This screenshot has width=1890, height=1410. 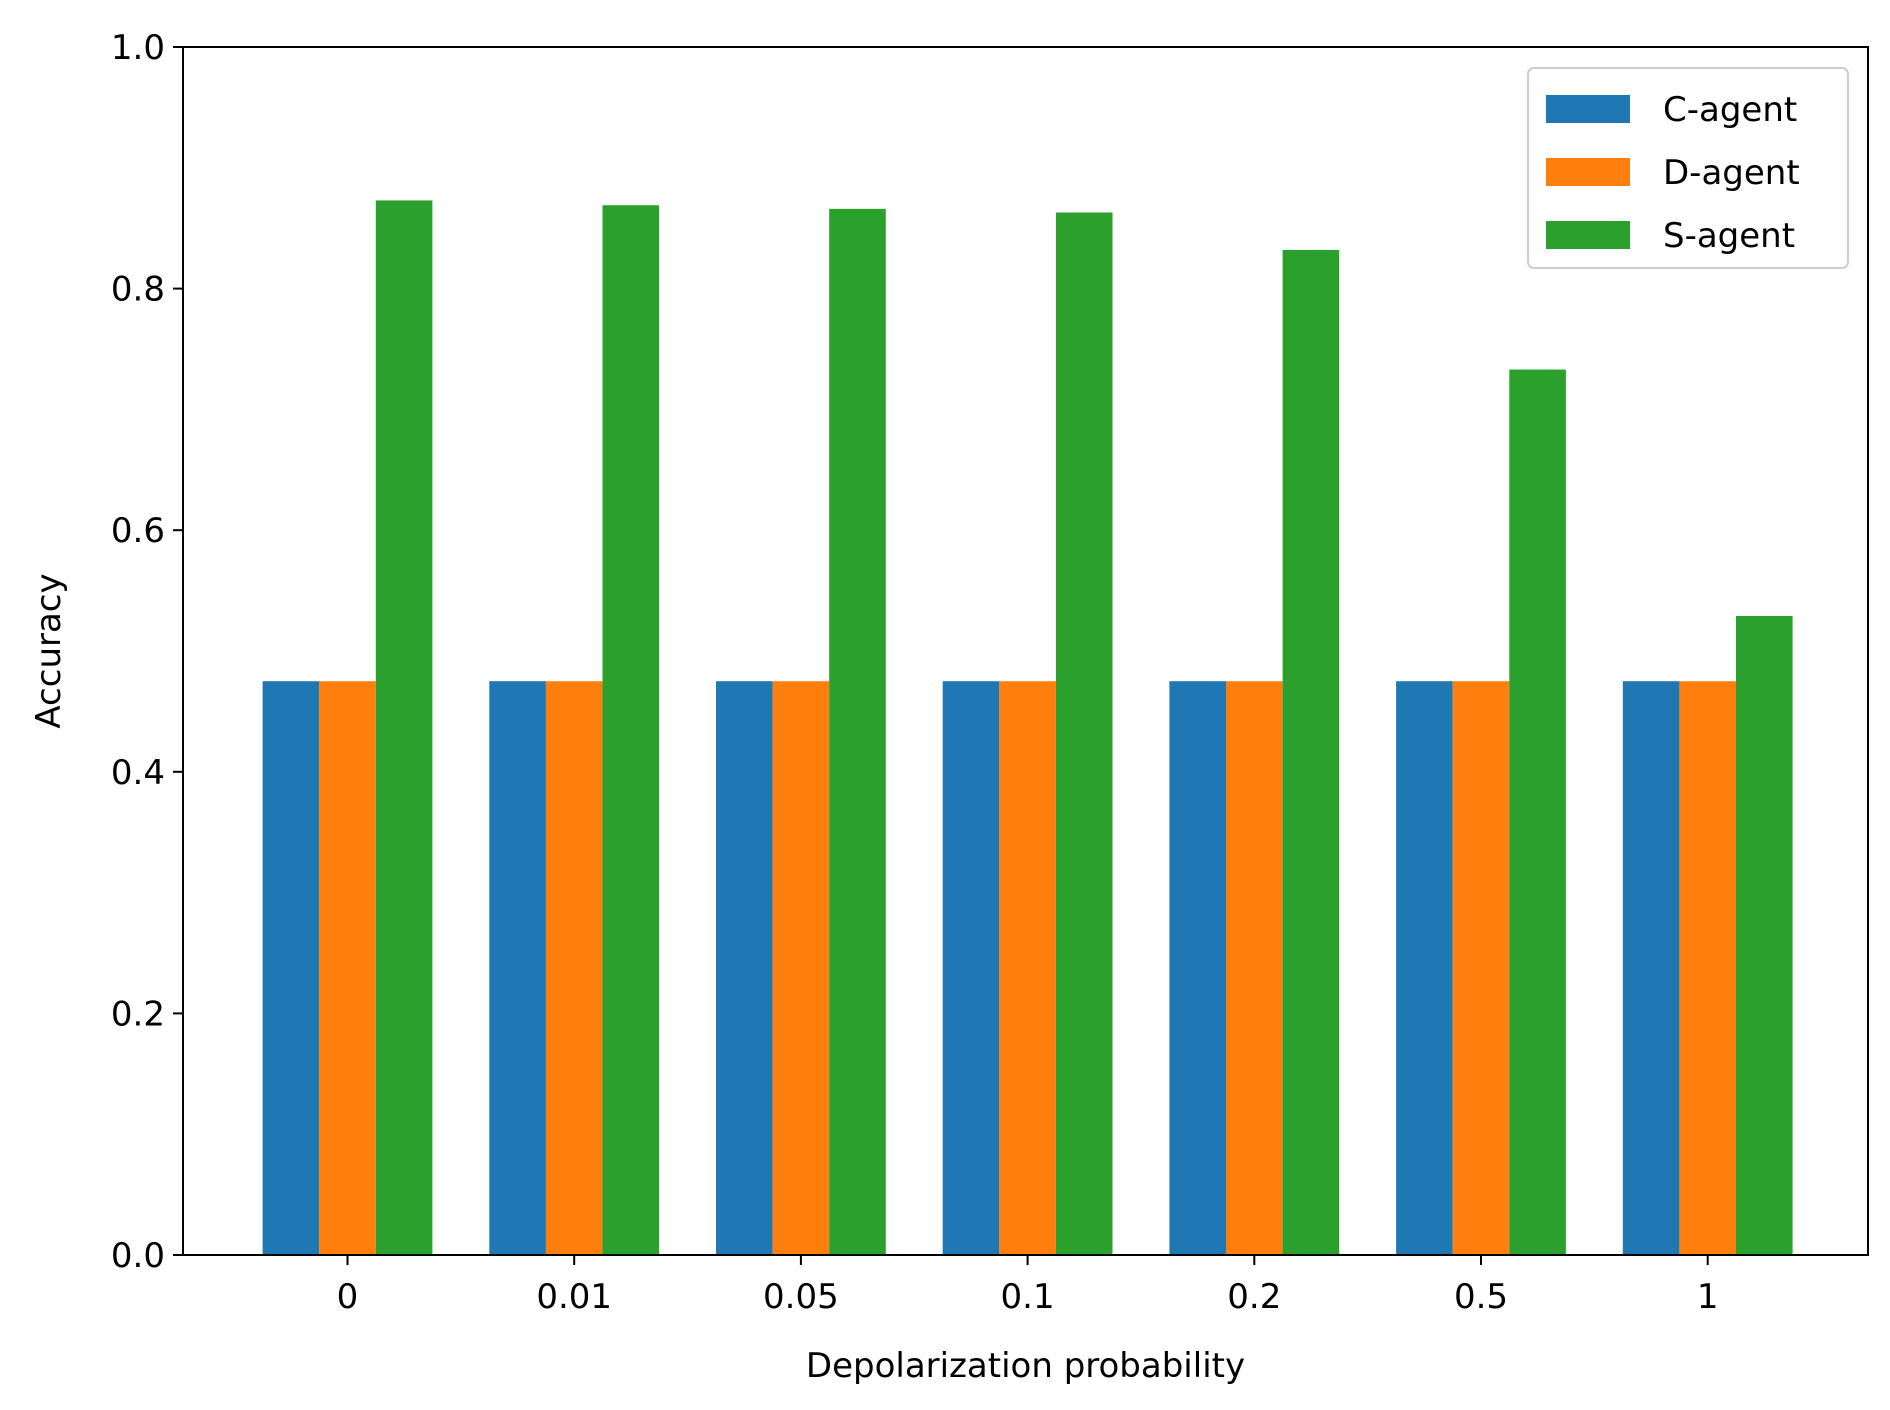 I want to click on x-tick-label: 0.1, so click(x=1028, y=1297).